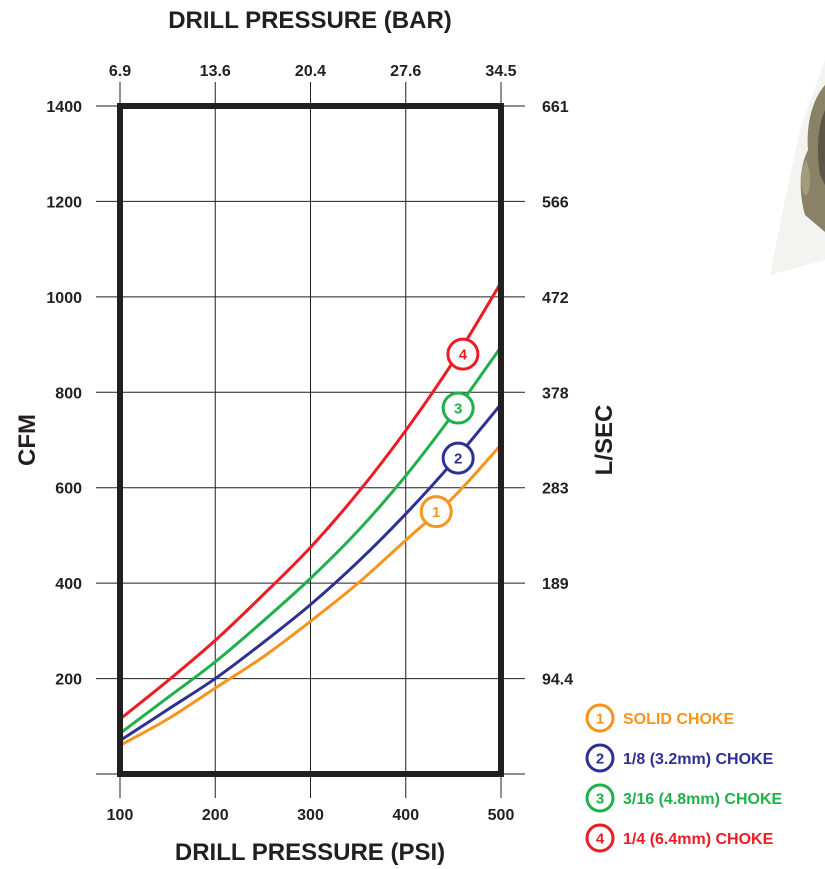  Describe the element at coordinates (215, 815) in the screenshot. I see `x-tick-label: 200` at that location.